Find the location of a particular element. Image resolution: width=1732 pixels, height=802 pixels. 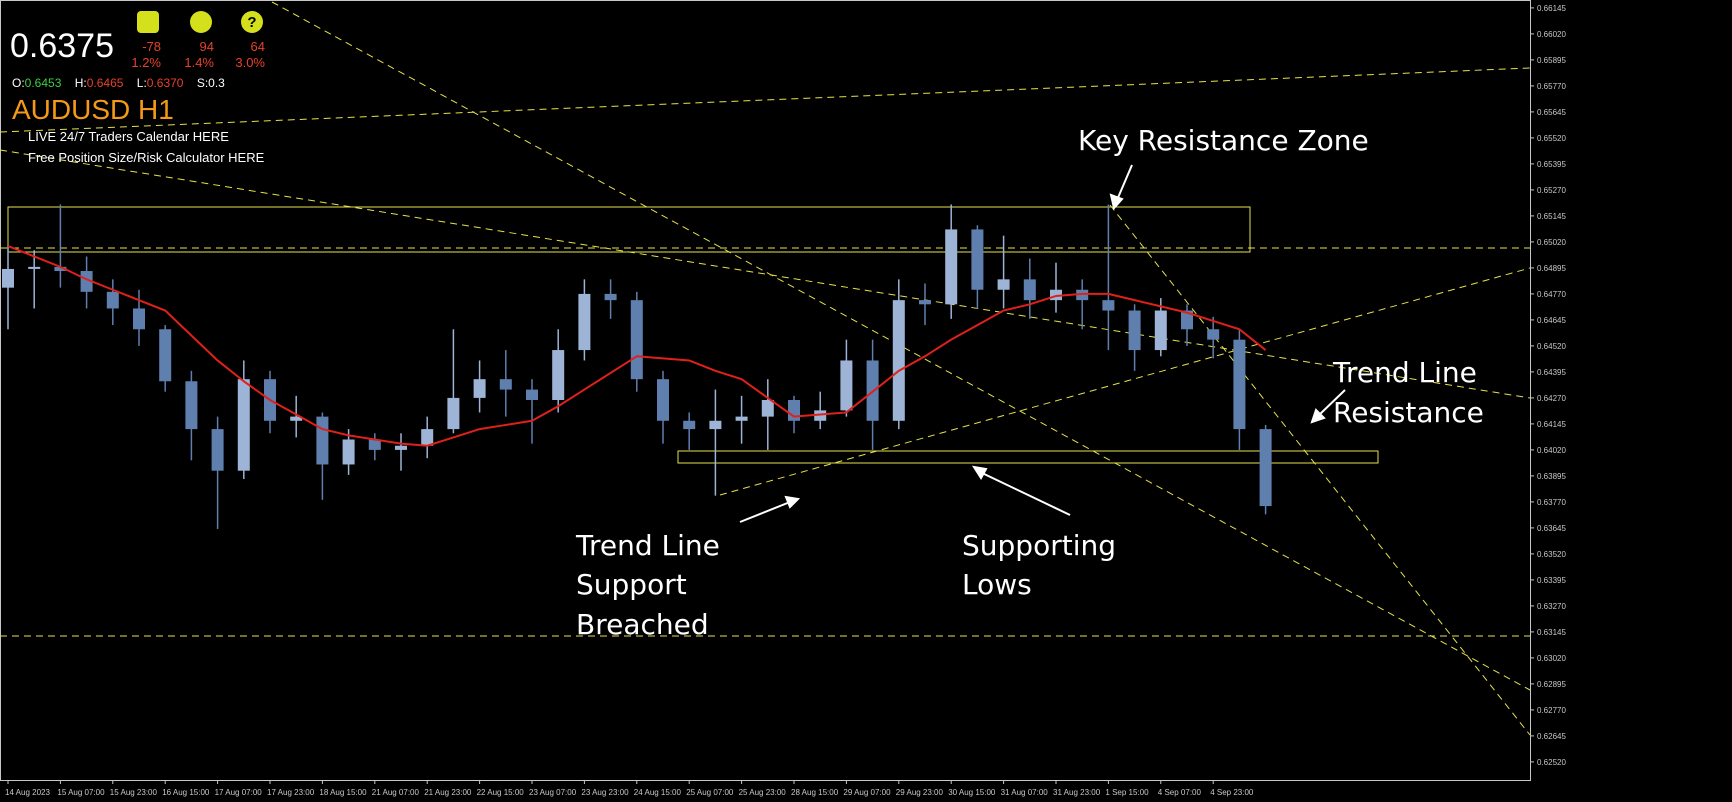

x-tick-label: 4 Sep 07:00 is located at coordinates (1180, 792).